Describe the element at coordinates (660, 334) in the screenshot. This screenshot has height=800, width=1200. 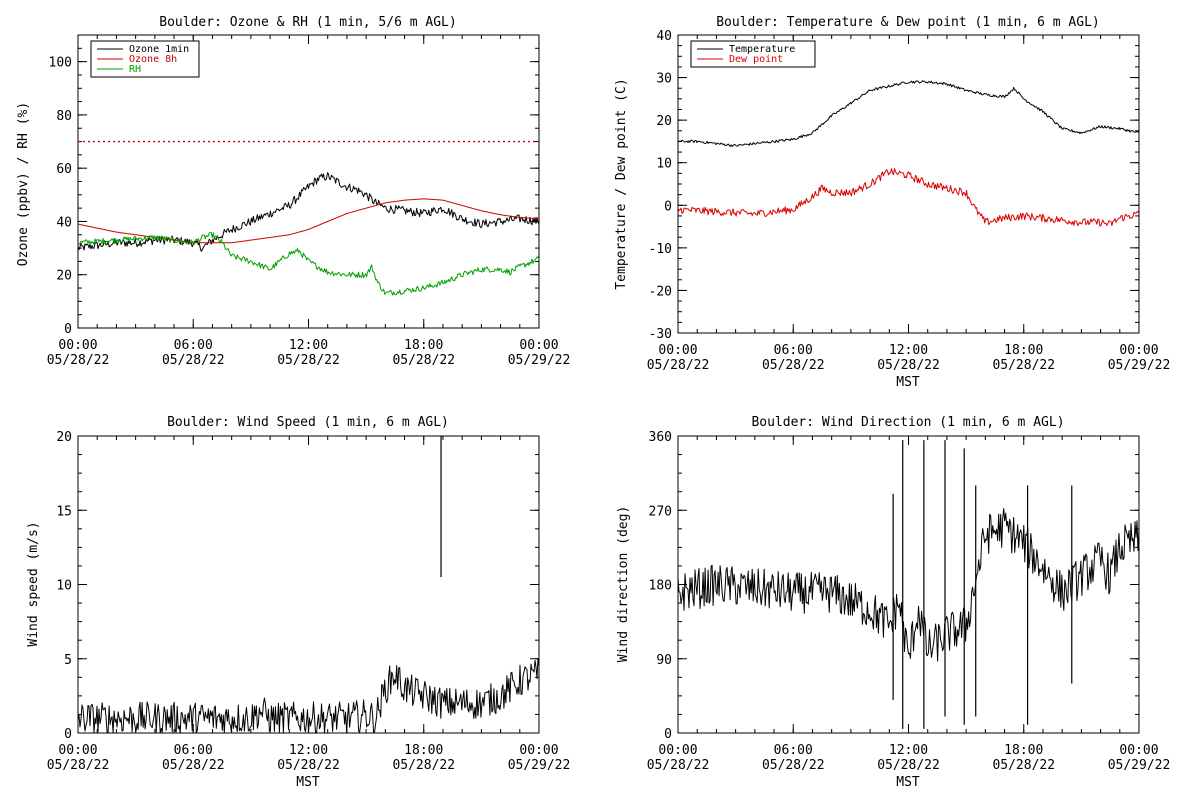
I see `y-tick-label: -30` at that location.